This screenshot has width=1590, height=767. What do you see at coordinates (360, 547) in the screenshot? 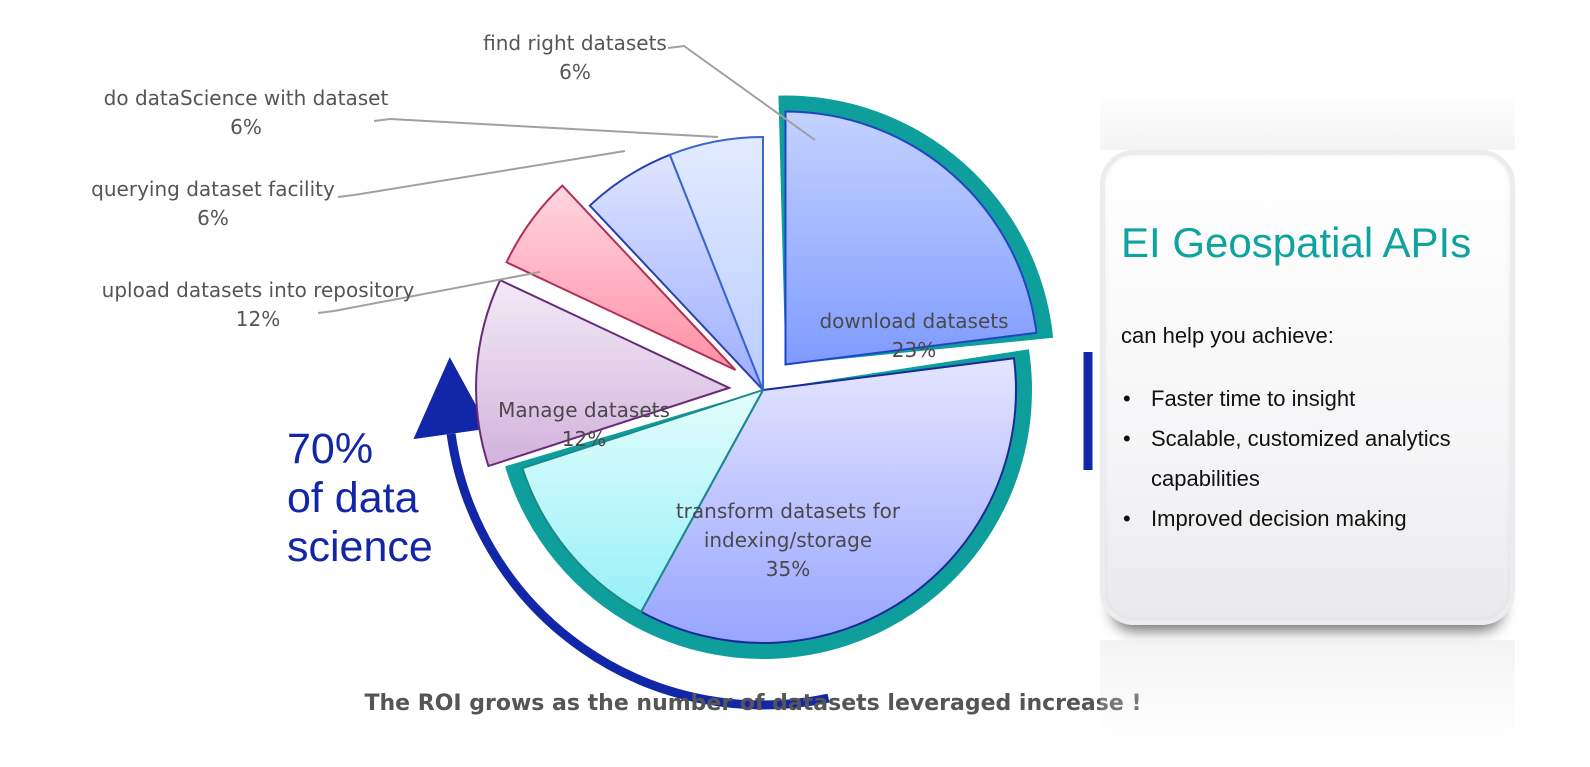
I see `highlight-line: science` at bounding box center [360, 547].